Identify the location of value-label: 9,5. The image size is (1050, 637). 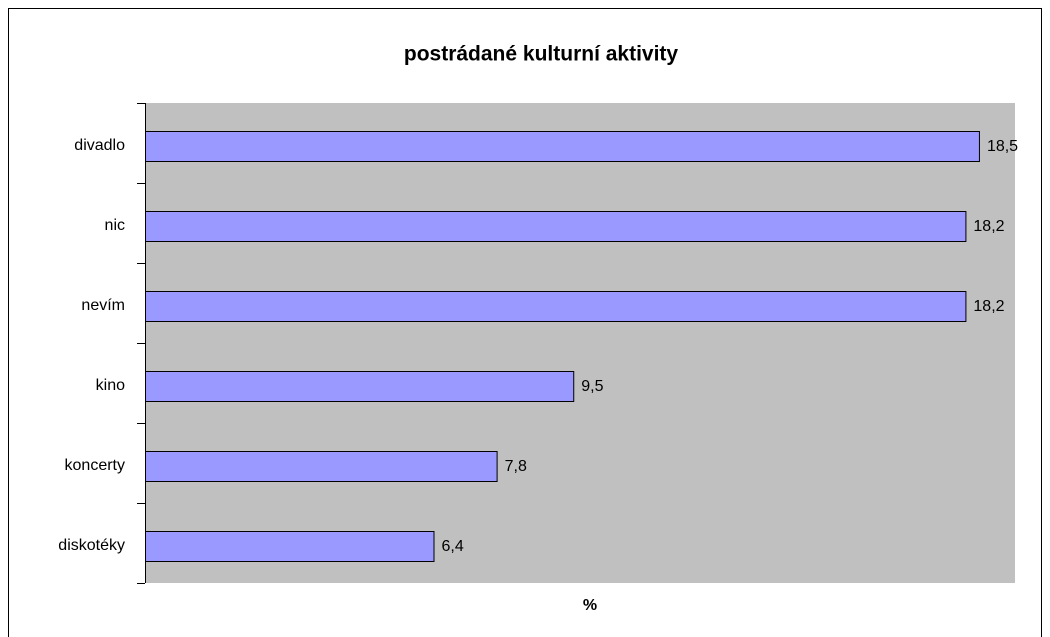
(592, 386).